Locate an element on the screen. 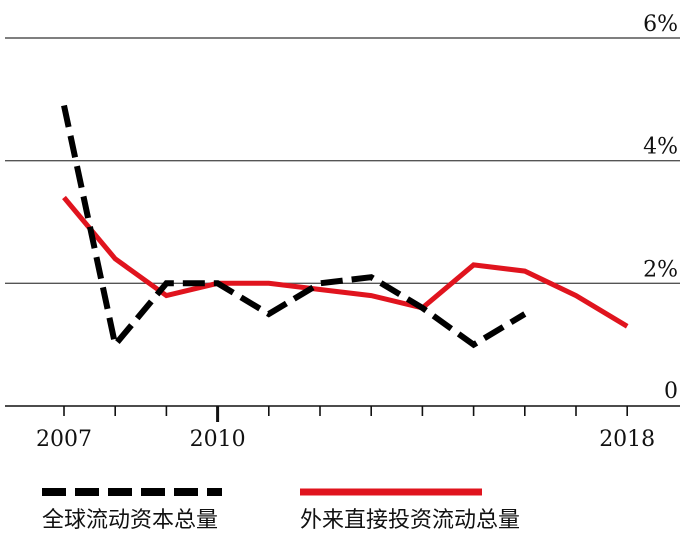  x-tick-label: 2010 is located at coordinates (218, 439).